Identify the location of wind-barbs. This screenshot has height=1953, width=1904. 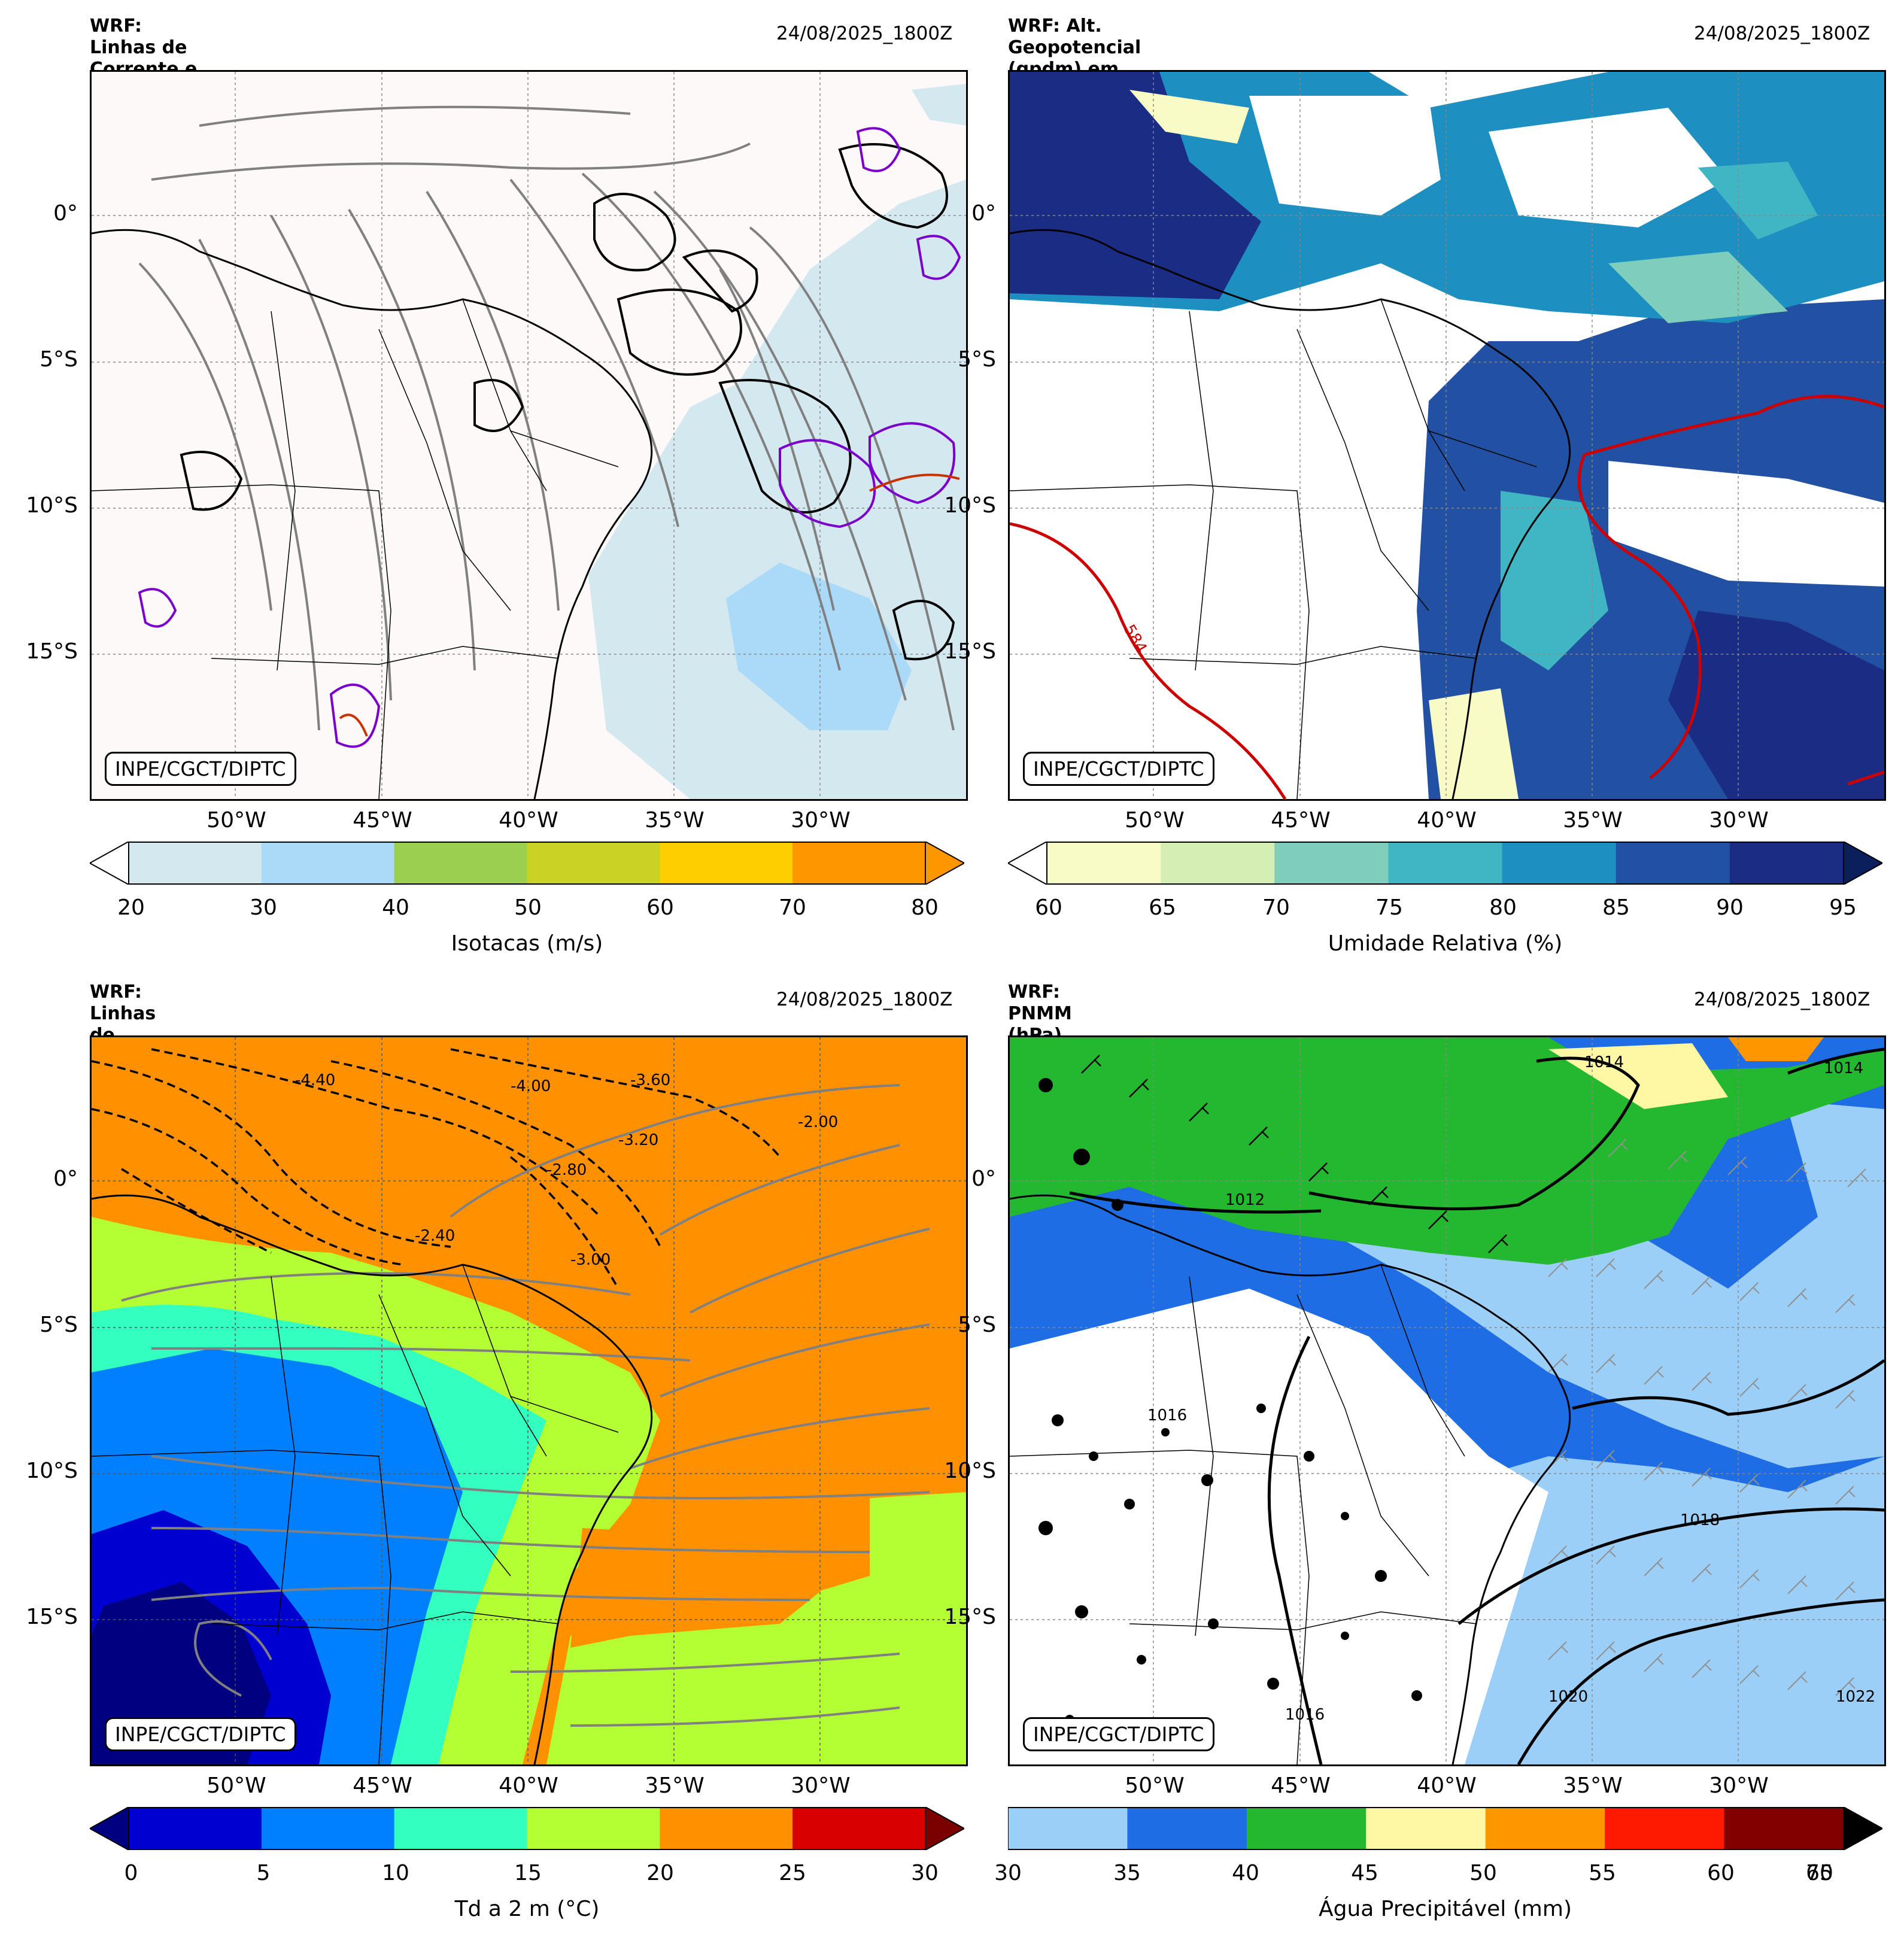
(1707, 1417).